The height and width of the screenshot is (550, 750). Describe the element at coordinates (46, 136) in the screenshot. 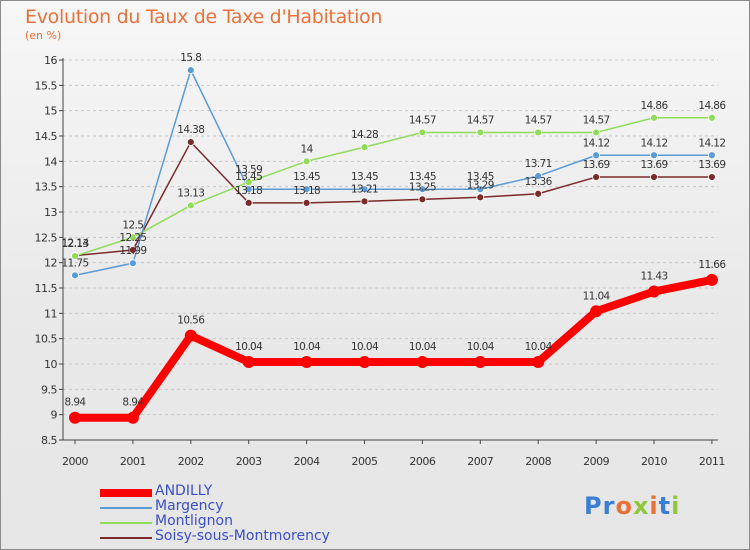

I see `y-tick-label: 14.5` at that location.